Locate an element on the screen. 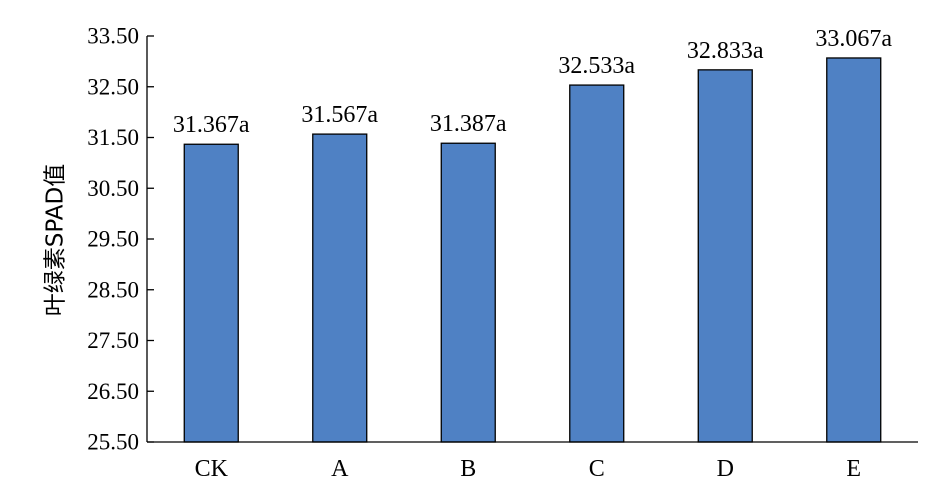  data-label-a: 31.567a is located at coordinates (339, 115).